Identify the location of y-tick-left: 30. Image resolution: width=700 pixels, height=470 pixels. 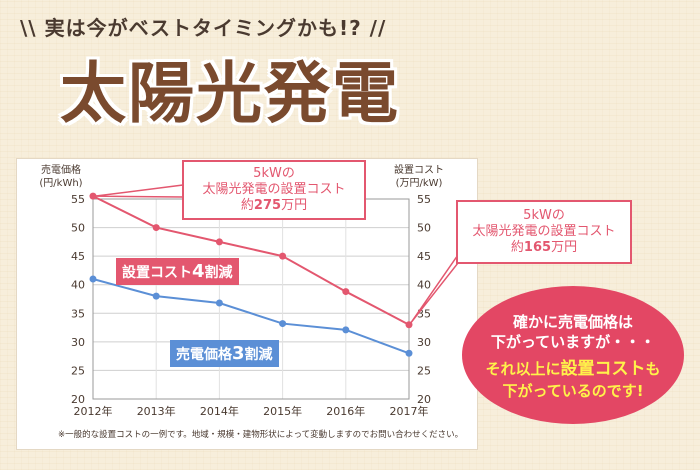
(78, 342).